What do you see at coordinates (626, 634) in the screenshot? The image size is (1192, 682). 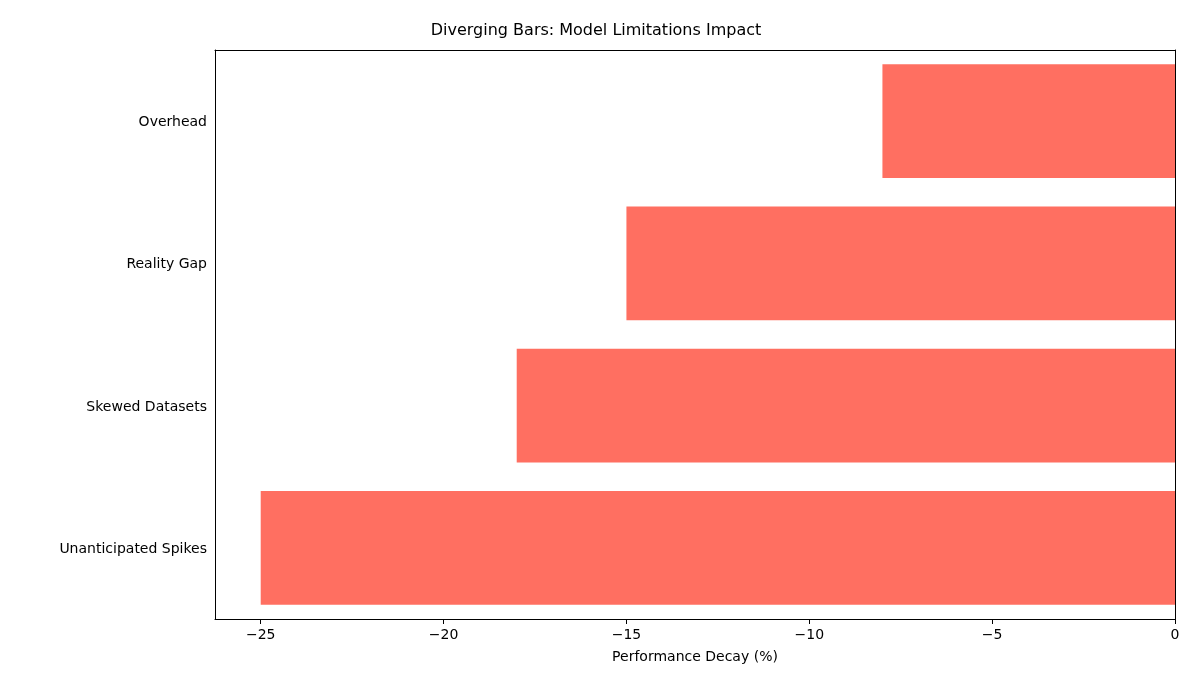 I see `x-tick-label: −15` at bounding box center [626, 634].